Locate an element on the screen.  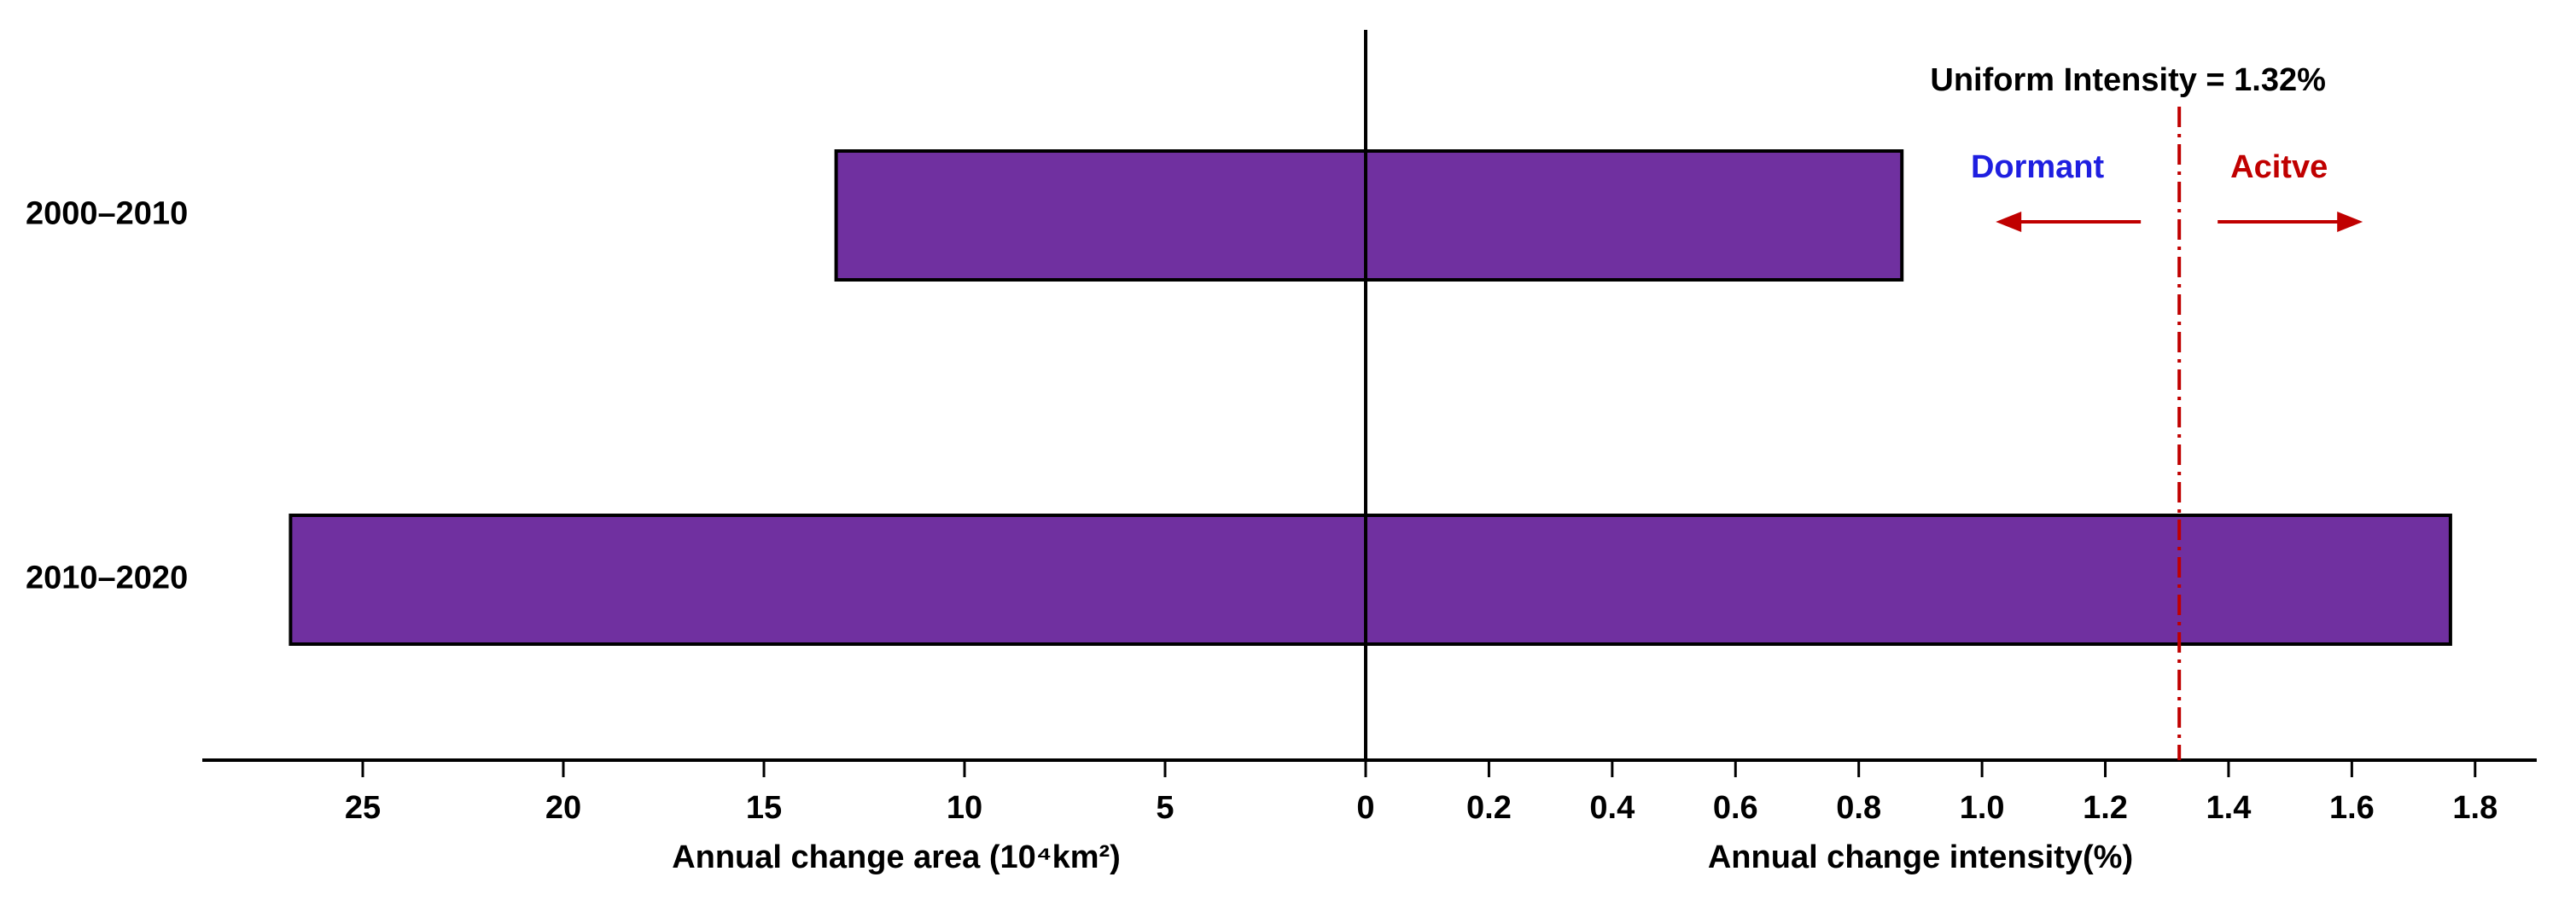
x2-tick-label: 0.6 is located at coordinates (1735, 808).